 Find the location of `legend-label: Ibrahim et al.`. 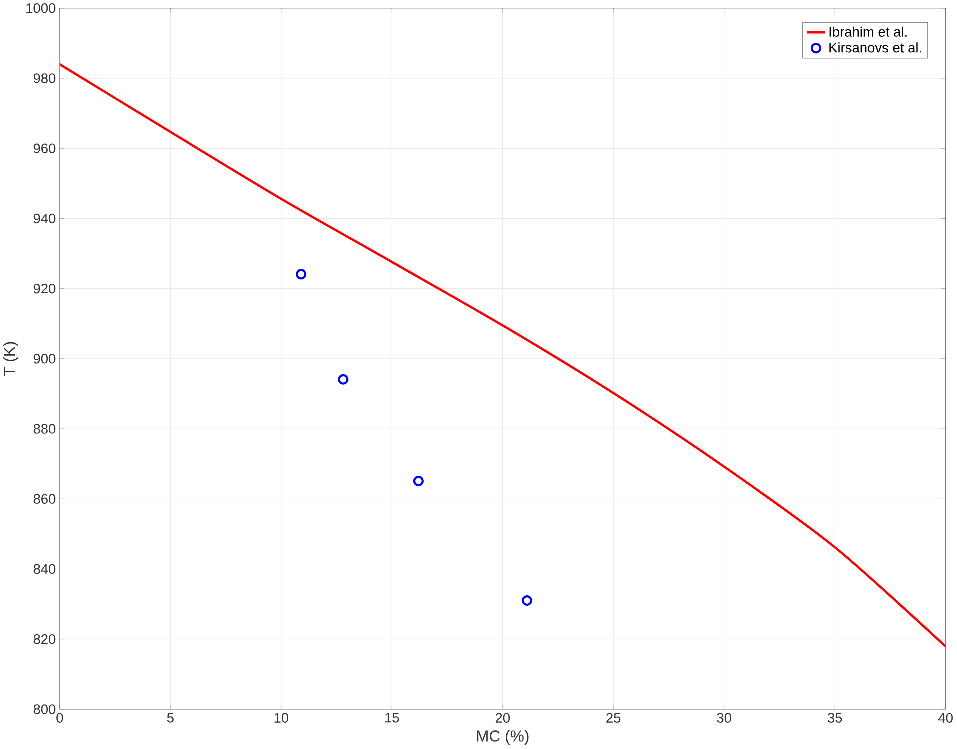

legend-label: Ibrahim et al. is located at coordinates (868, 32).